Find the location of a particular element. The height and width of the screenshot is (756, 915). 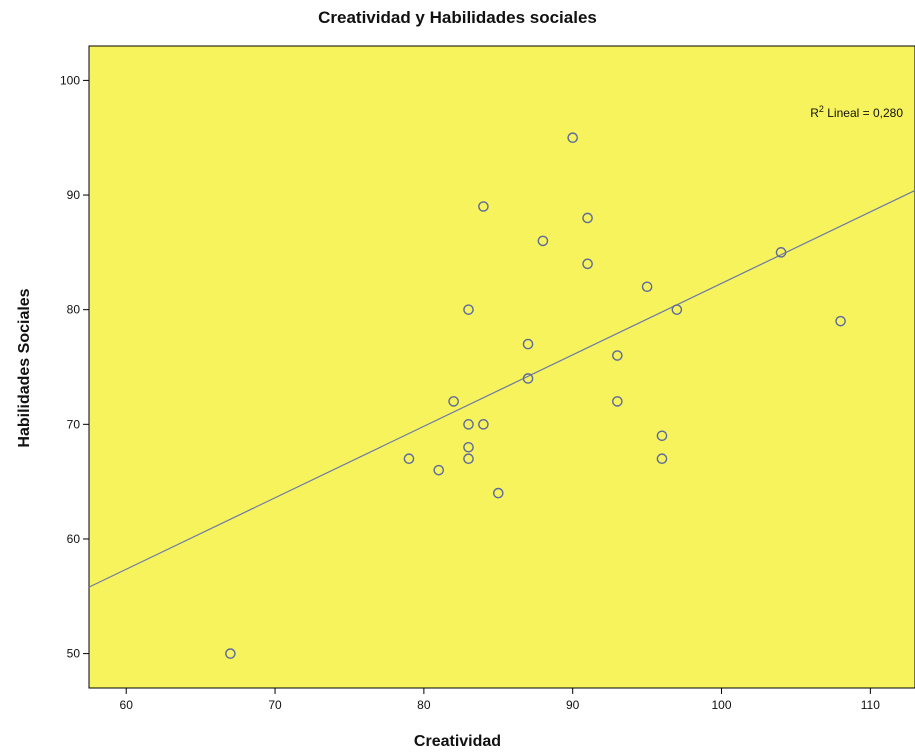

r-squared-annotation: R2 Lineal = 0,280 is located at coordinates (856, 112).